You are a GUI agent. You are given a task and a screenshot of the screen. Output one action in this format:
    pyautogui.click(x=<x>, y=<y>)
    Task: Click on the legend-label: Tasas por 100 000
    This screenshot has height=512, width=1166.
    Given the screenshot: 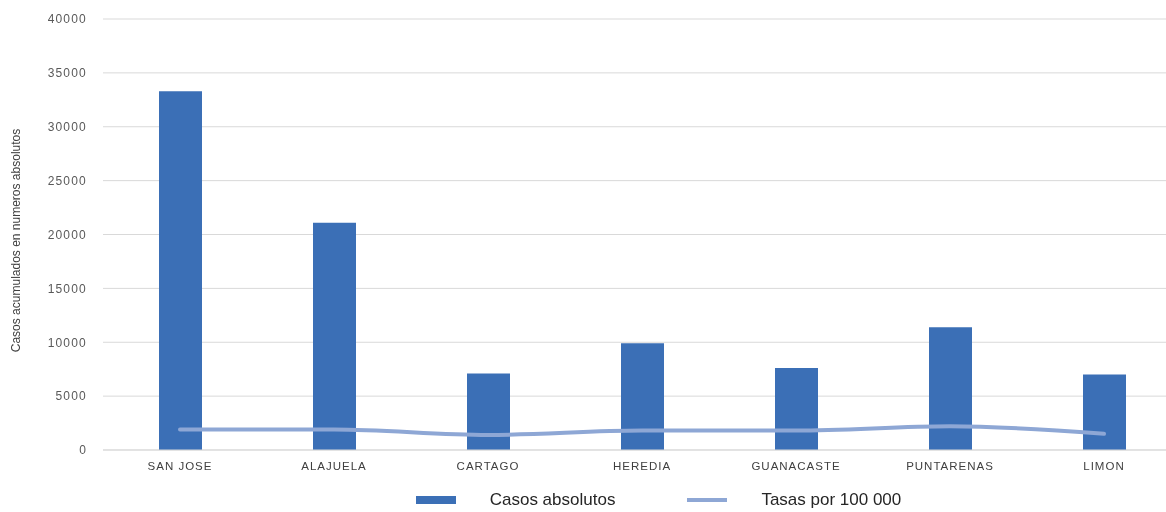 What is the action you would take?
    pyautogui.click(x=831, y=500)
    